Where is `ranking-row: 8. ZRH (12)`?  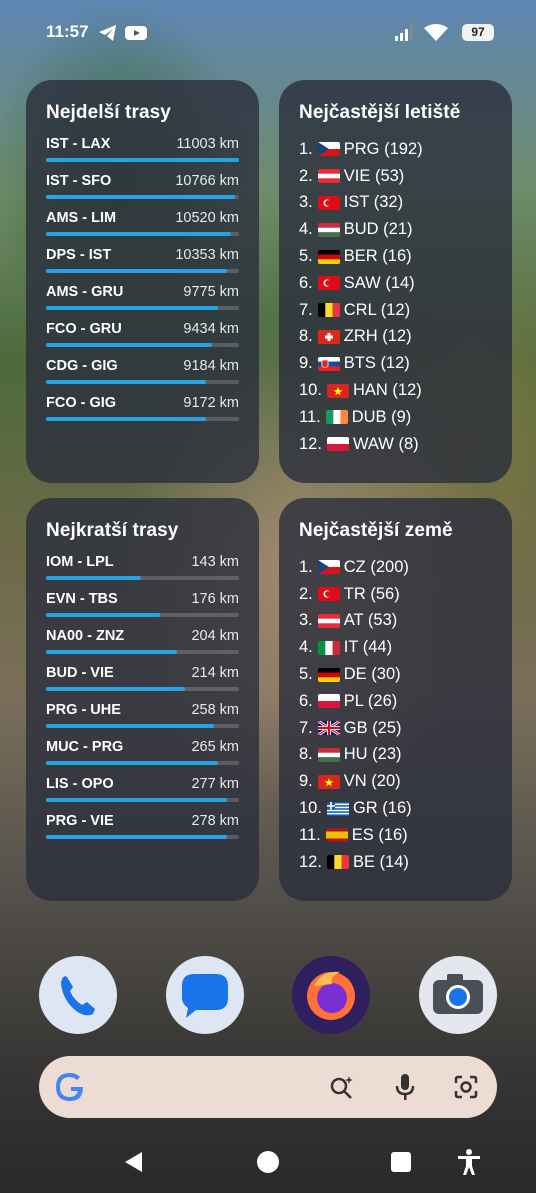
ranking-row: 8. ZRH (12) is located at coordinates (395, 337).